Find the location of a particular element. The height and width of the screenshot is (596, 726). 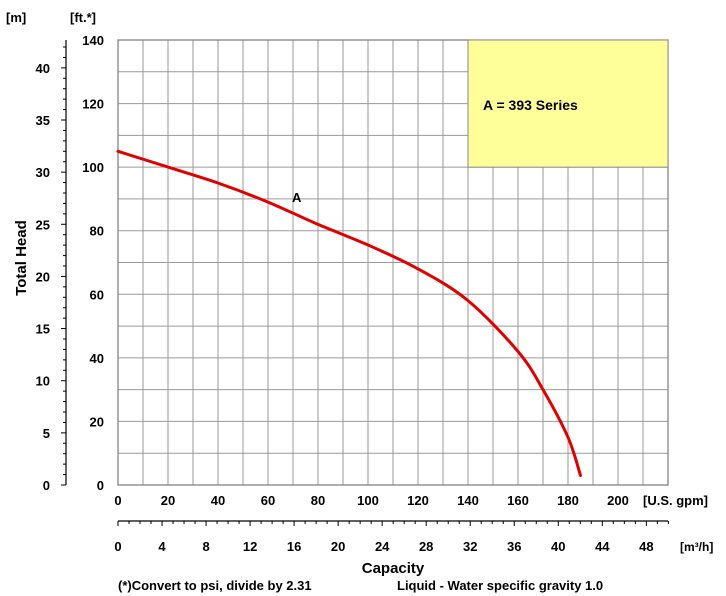

m3h-tick-label: 20 is located at coordinates (338, 546).